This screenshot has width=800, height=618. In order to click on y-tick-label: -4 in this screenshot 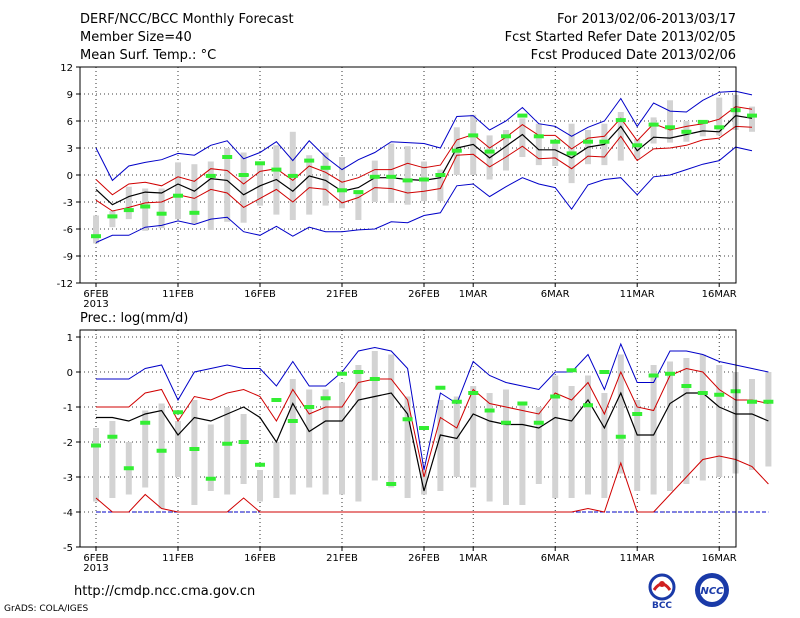, I will do `click(68, 513)`.